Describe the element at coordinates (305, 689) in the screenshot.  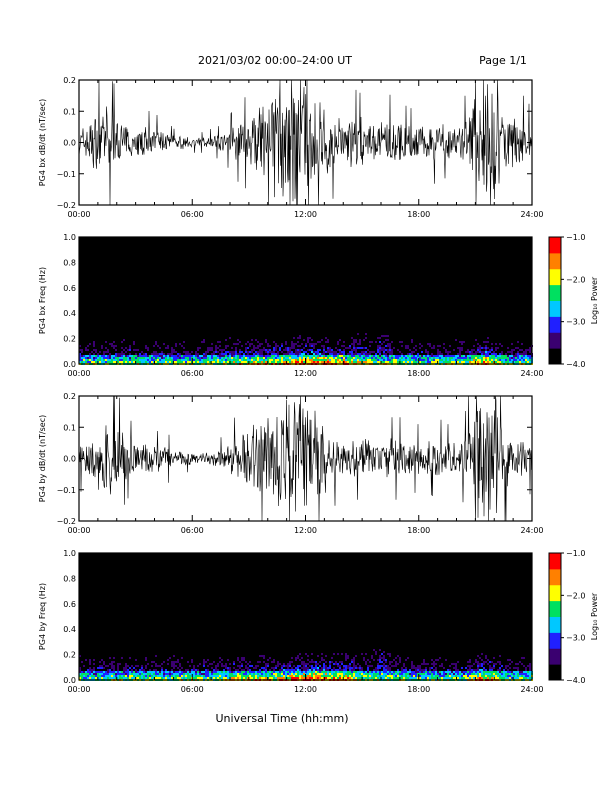
I see `x-tick-label: 12:00` at that location.